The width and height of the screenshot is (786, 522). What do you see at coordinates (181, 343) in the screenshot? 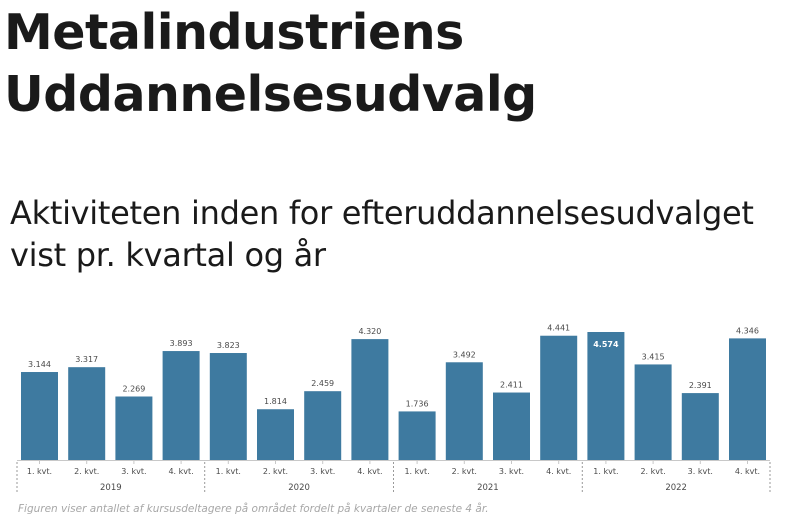
I see `data-label: 3.893` at bounding box center [181, 343].